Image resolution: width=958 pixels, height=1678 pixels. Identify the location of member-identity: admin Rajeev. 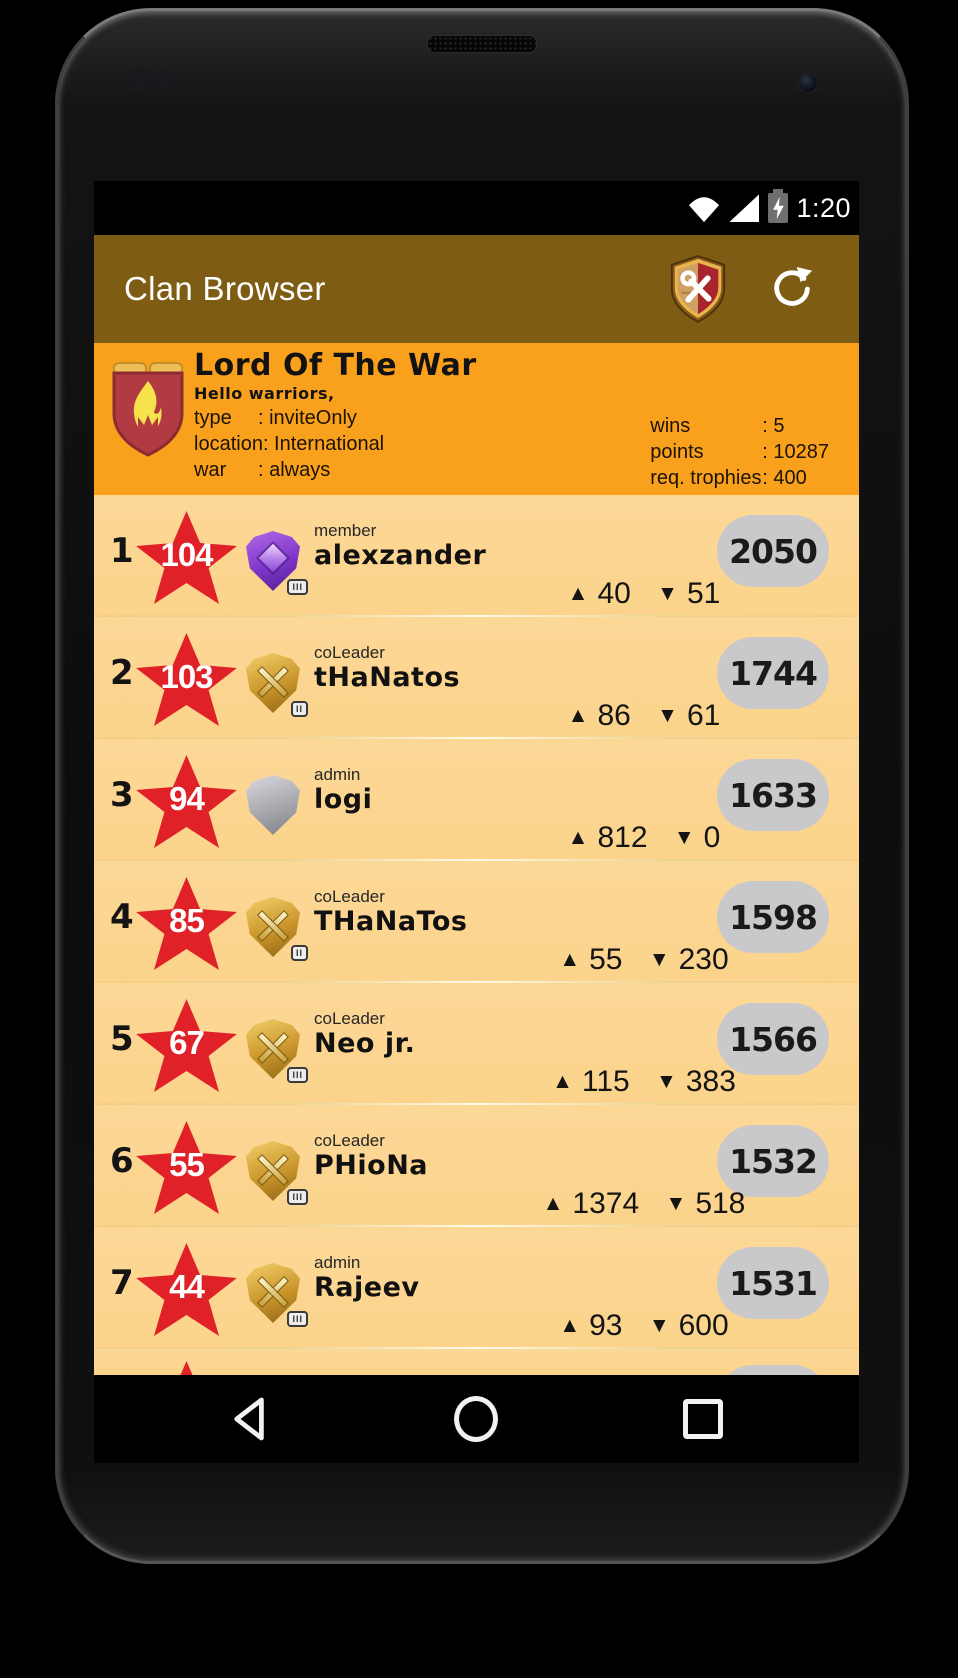
(367, 1278).